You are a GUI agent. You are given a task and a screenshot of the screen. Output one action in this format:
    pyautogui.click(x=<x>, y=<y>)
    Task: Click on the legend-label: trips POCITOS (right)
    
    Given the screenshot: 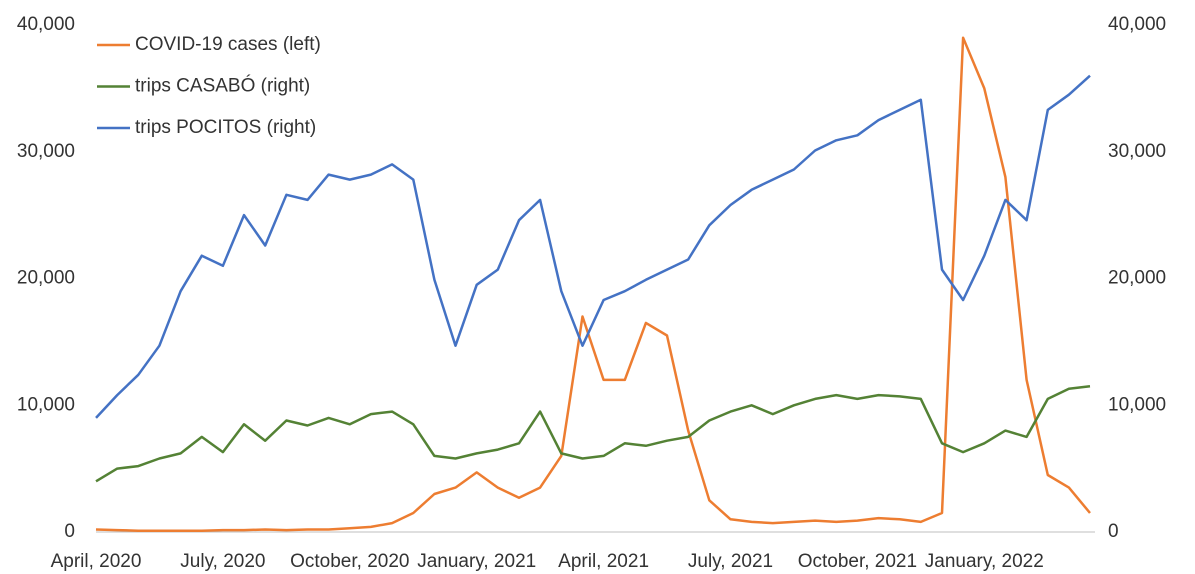 What is the action you would take?
    pyautogui.click(x=225, y=127)
    